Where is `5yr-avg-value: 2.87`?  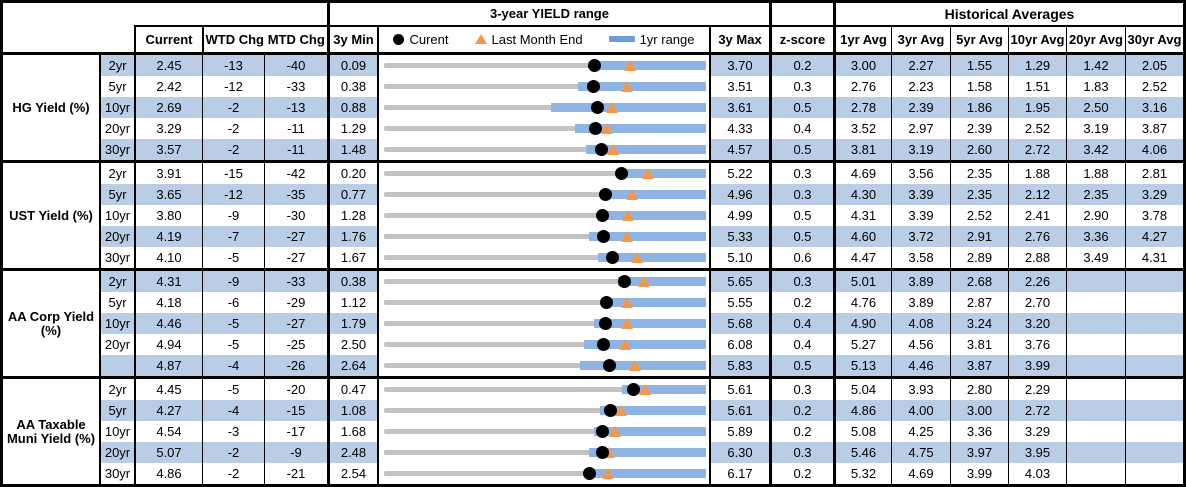
5yr-avg-value: 2.87 is located at coordinates (979, 302).